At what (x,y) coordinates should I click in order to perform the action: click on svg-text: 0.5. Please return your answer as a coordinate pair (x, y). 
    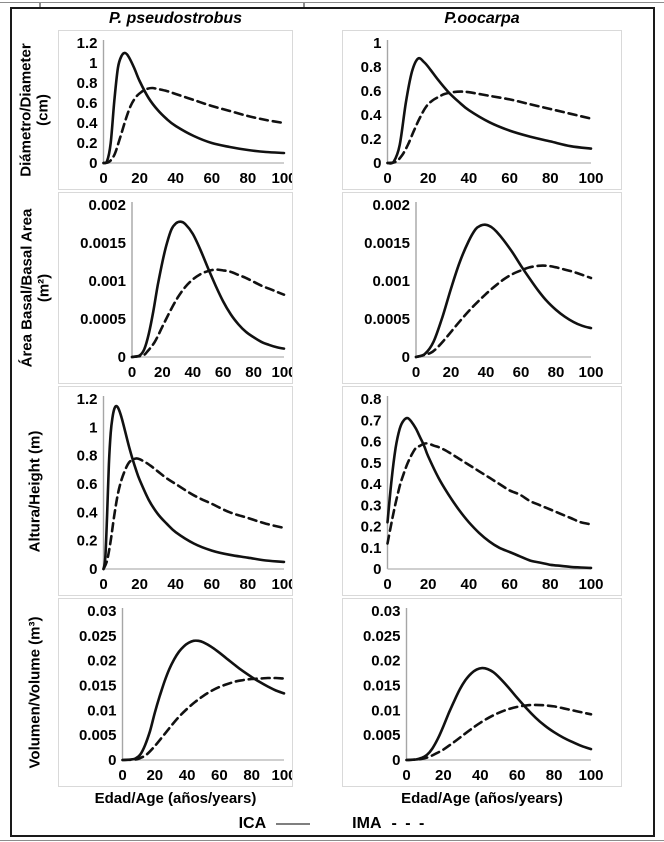
    Looking at the image, I should click on (371, 463).